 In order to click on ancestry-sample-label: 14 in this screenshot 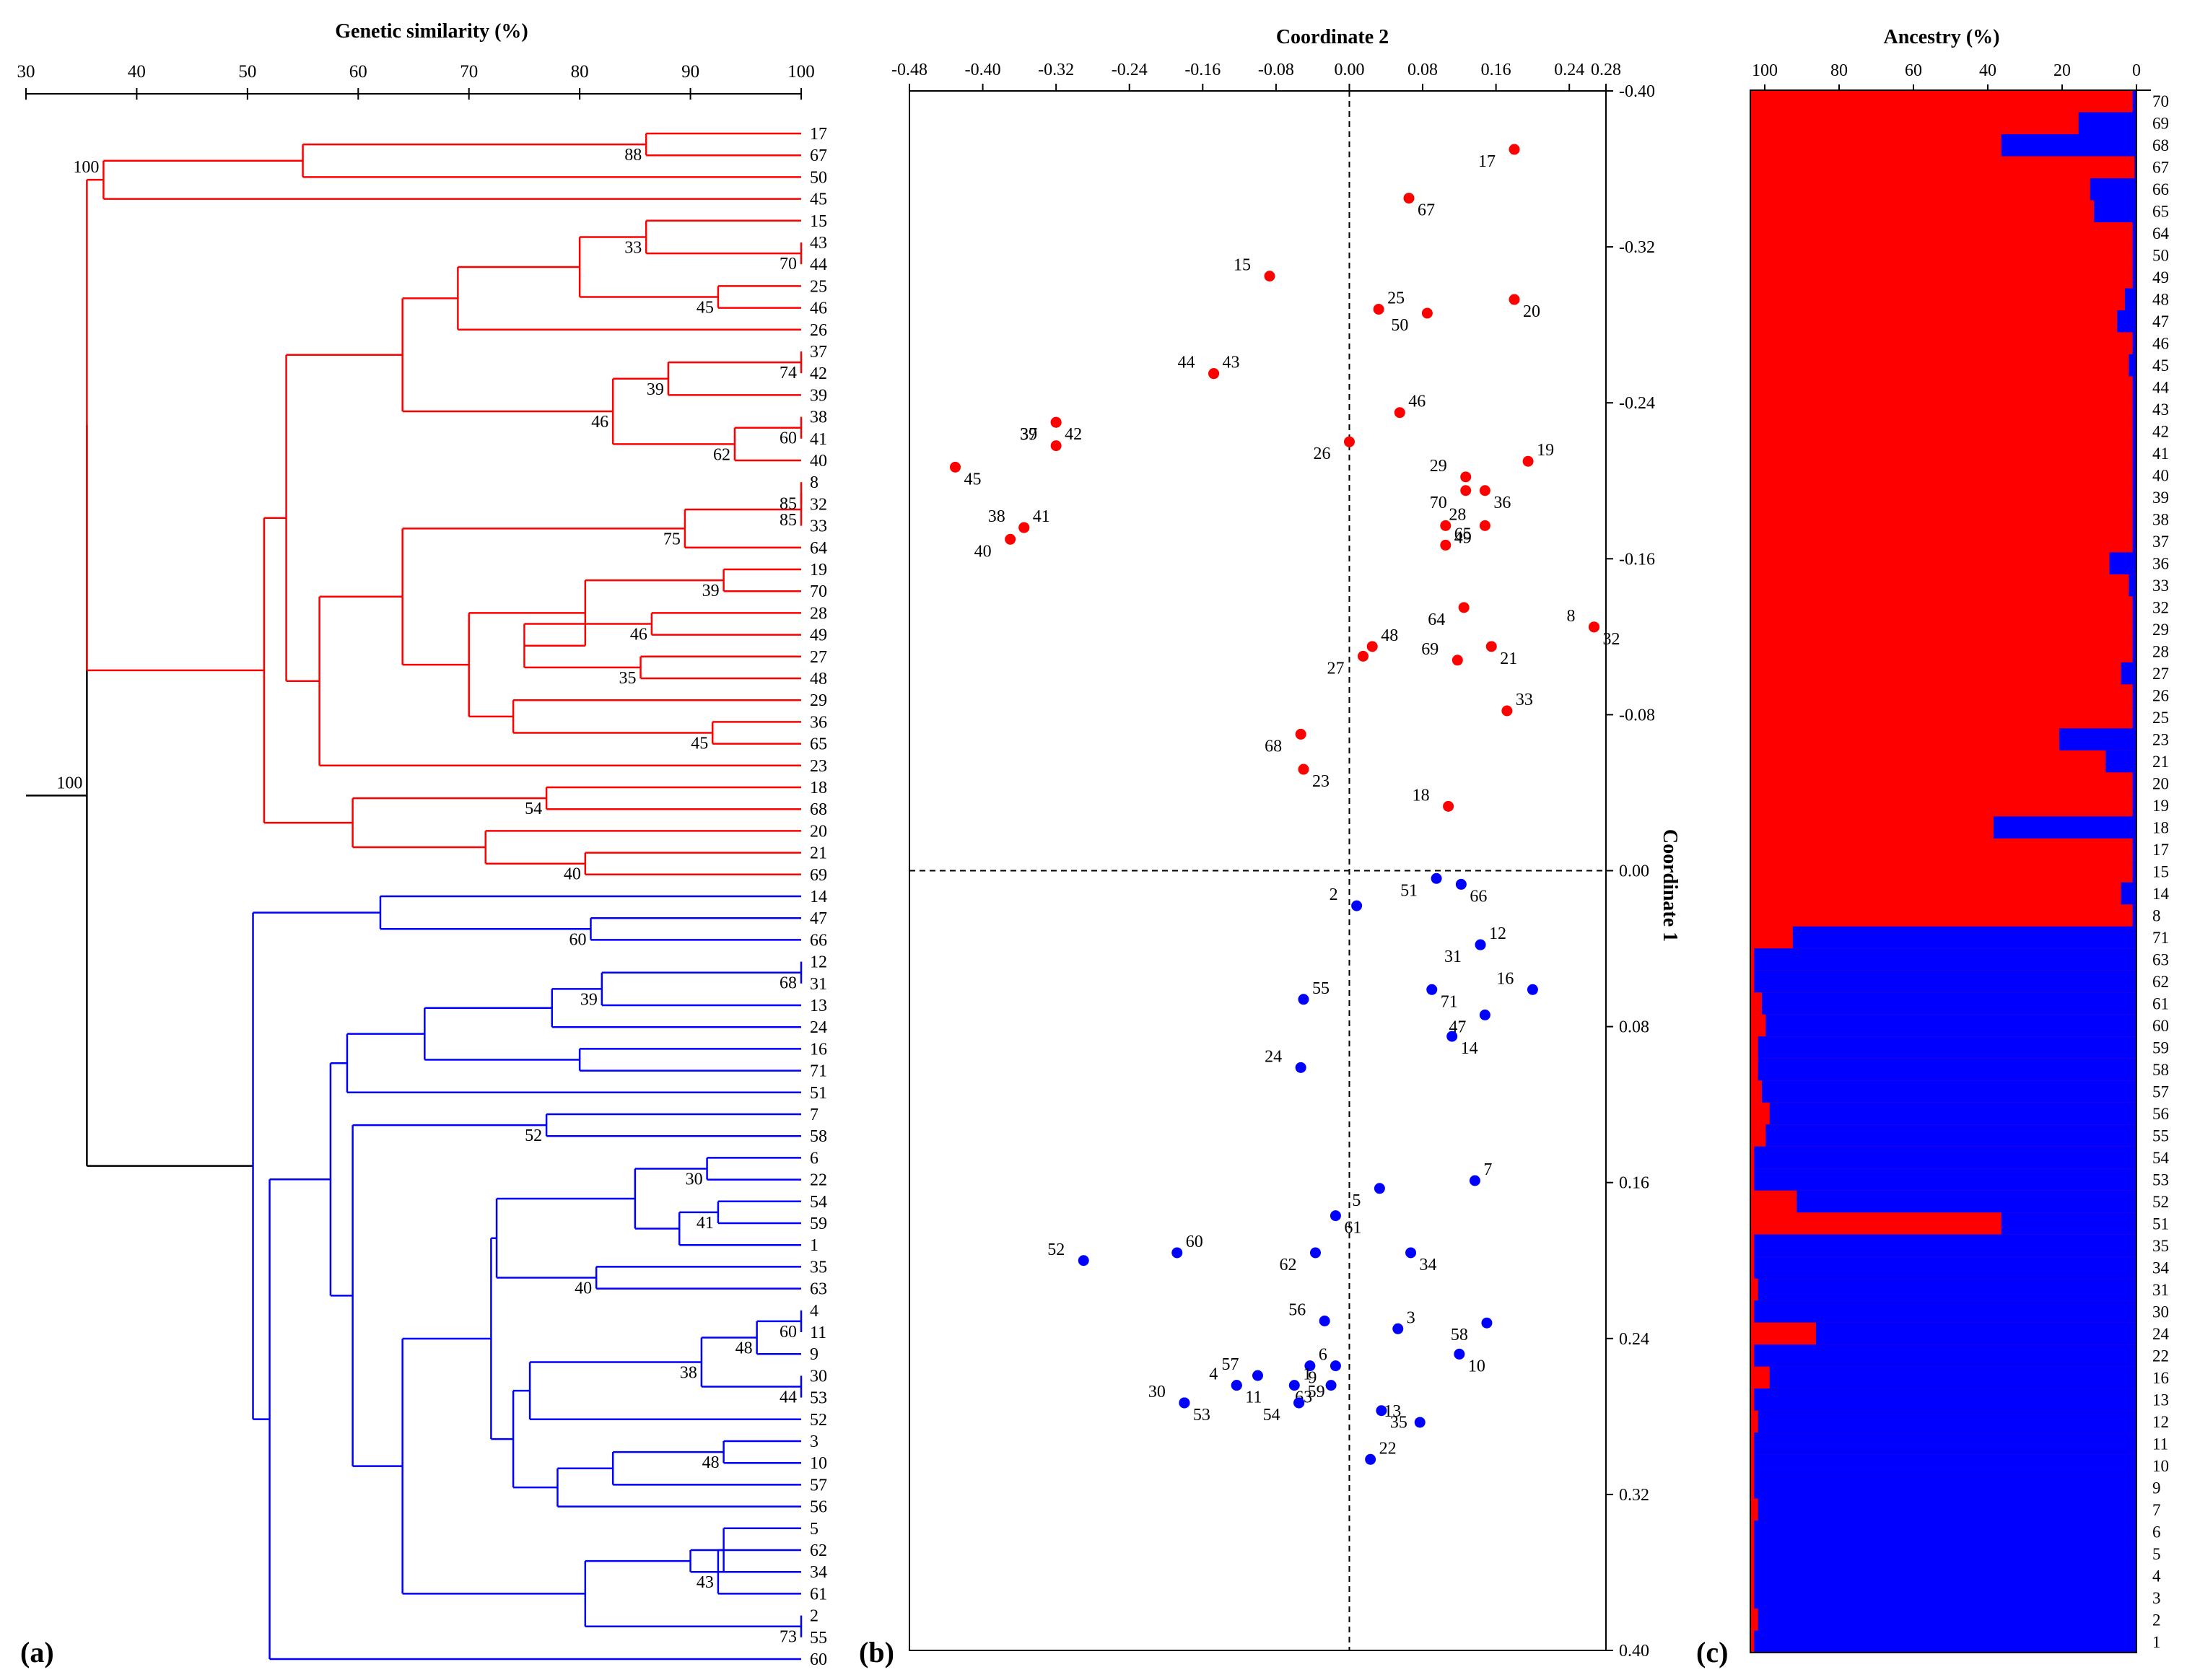, I will do `click(2161, 894)`.